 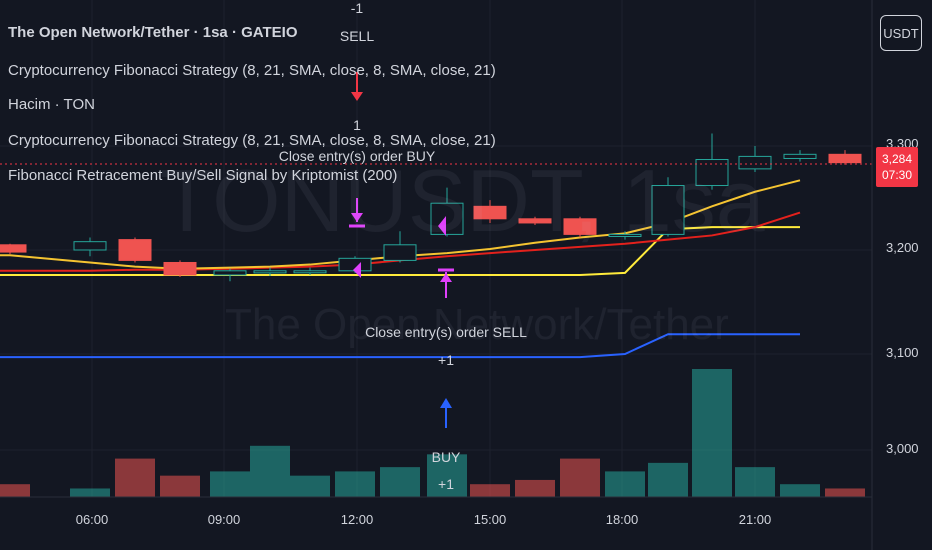 I want to click on currency-button: USDT, so click(x=901, y=33).